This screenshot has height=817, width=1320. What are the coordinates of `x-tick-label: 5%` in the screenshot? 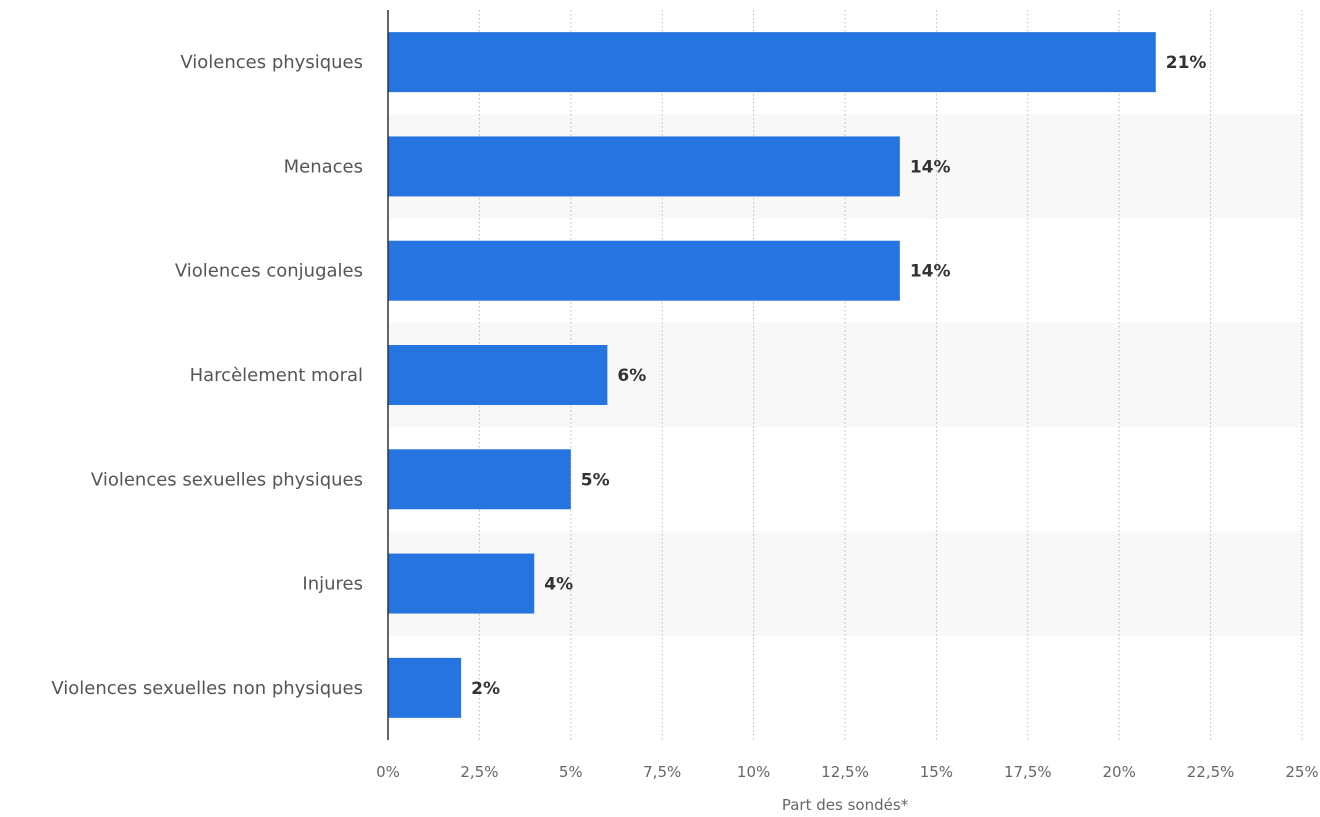 It's located at (571, 772).